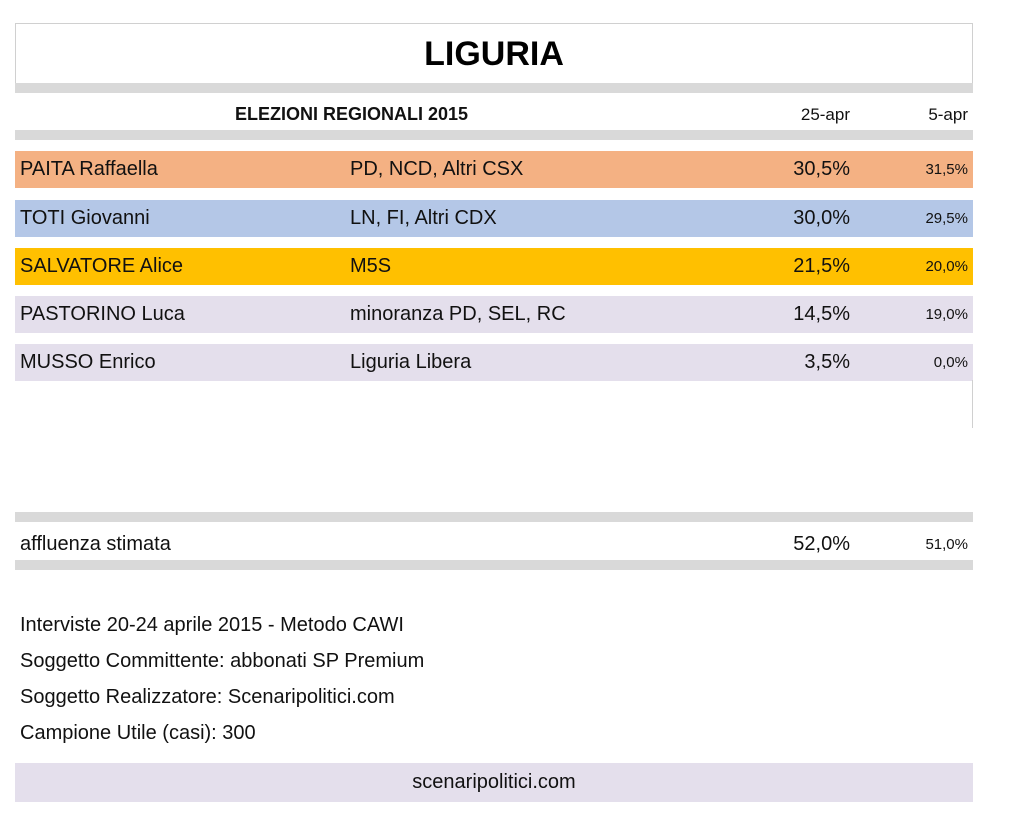 This screenshot has width=1024, height=815. What do you see at coordinates (352, 114) in the screenshot?
I see `header-label: ELEZIONI REGIONALI 2015` at bounding box center [352, 114].